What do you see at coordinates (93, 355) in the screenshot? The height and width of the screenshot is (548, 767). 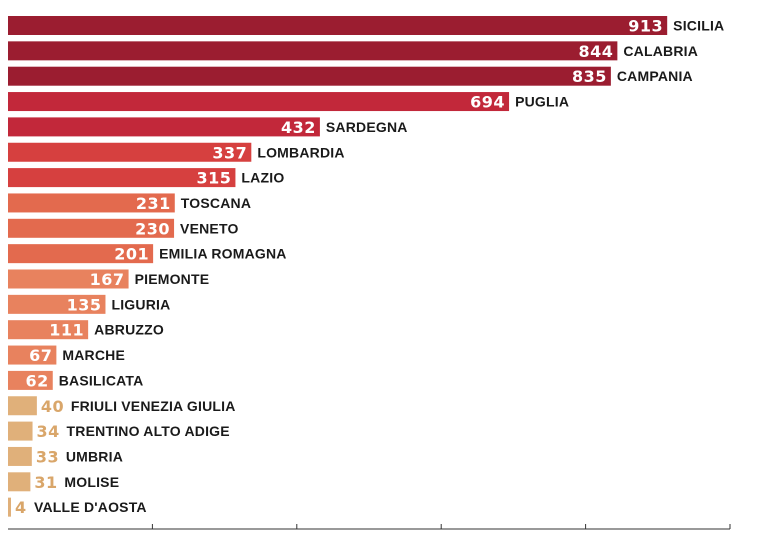 I see `category-label: MARCHE` at bounding box center [93, 355].